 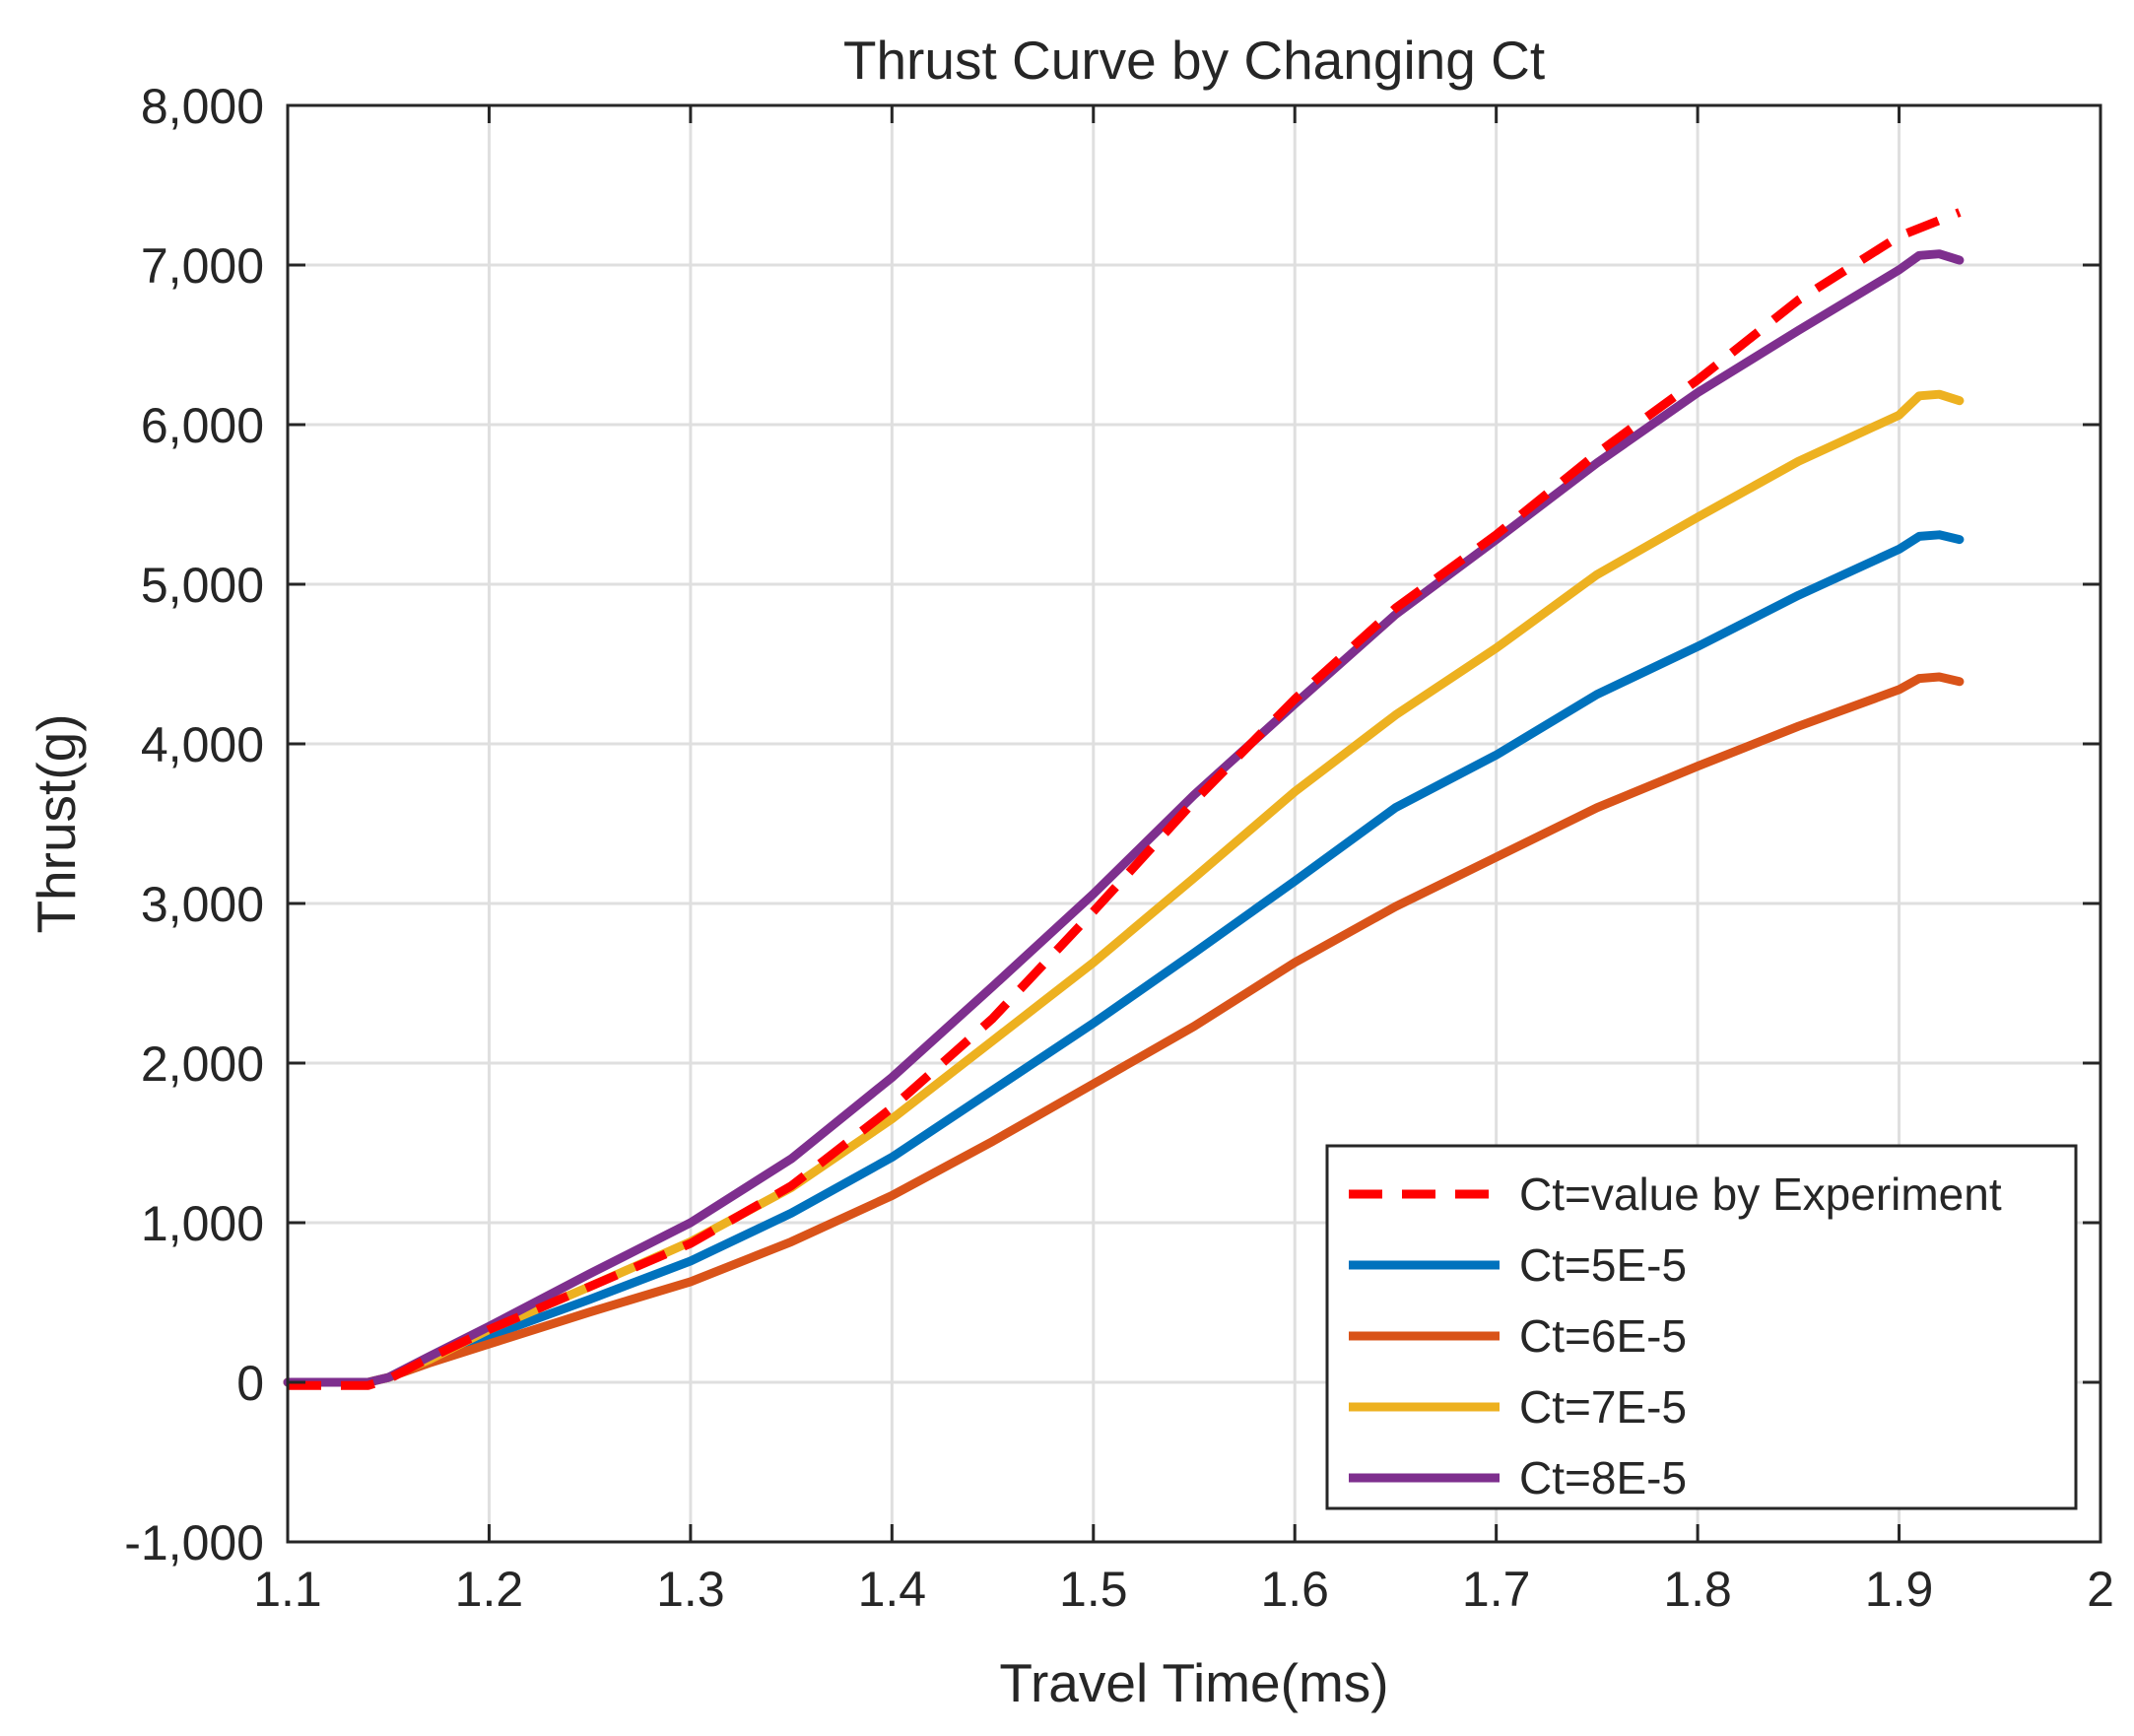 What do you see at coordinates (1603, 1265) in the screenshot?
I see `legend-label: Ct=5E-5` at bounding box center [1603, 1265].